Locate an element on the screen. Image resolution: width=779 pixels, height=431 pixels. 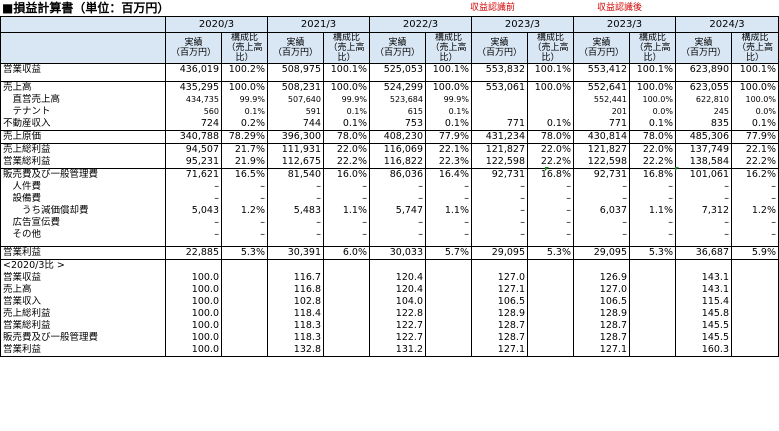
actual-cell: 835 is located at coordinates (703, 124).